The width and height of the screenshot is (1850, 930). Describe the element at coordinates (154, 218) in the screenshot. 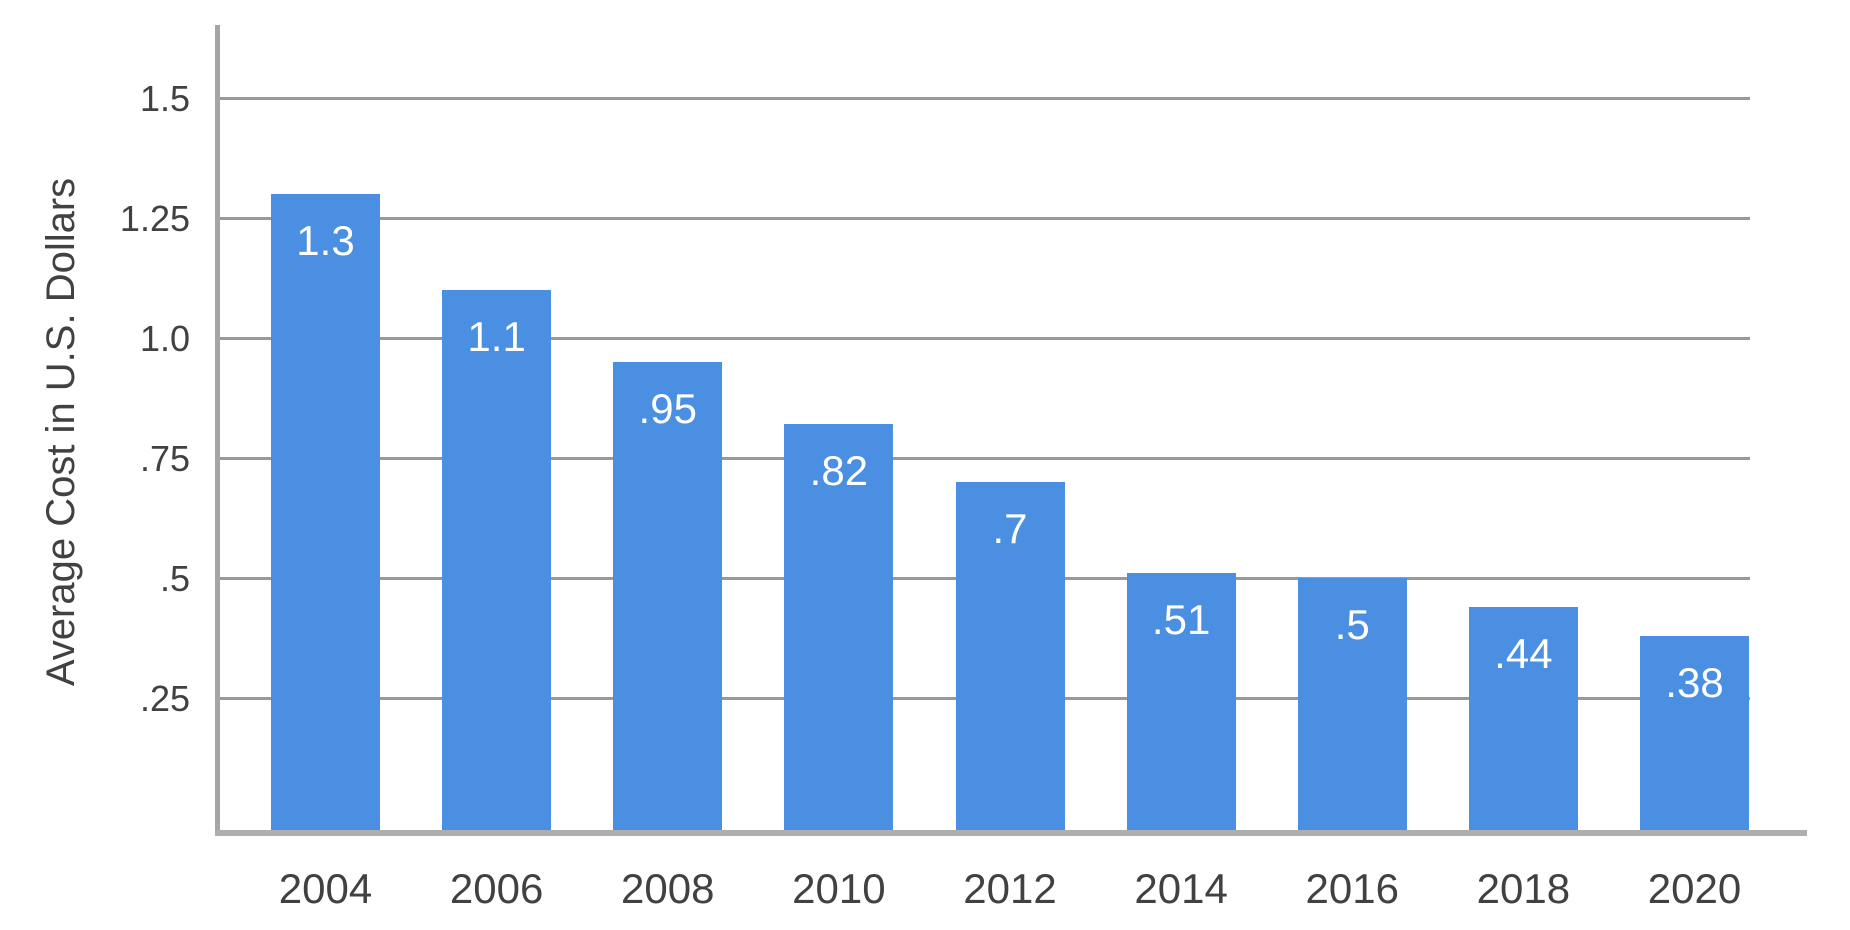

I see `y-axis-tick-label: 1.25` at that location.